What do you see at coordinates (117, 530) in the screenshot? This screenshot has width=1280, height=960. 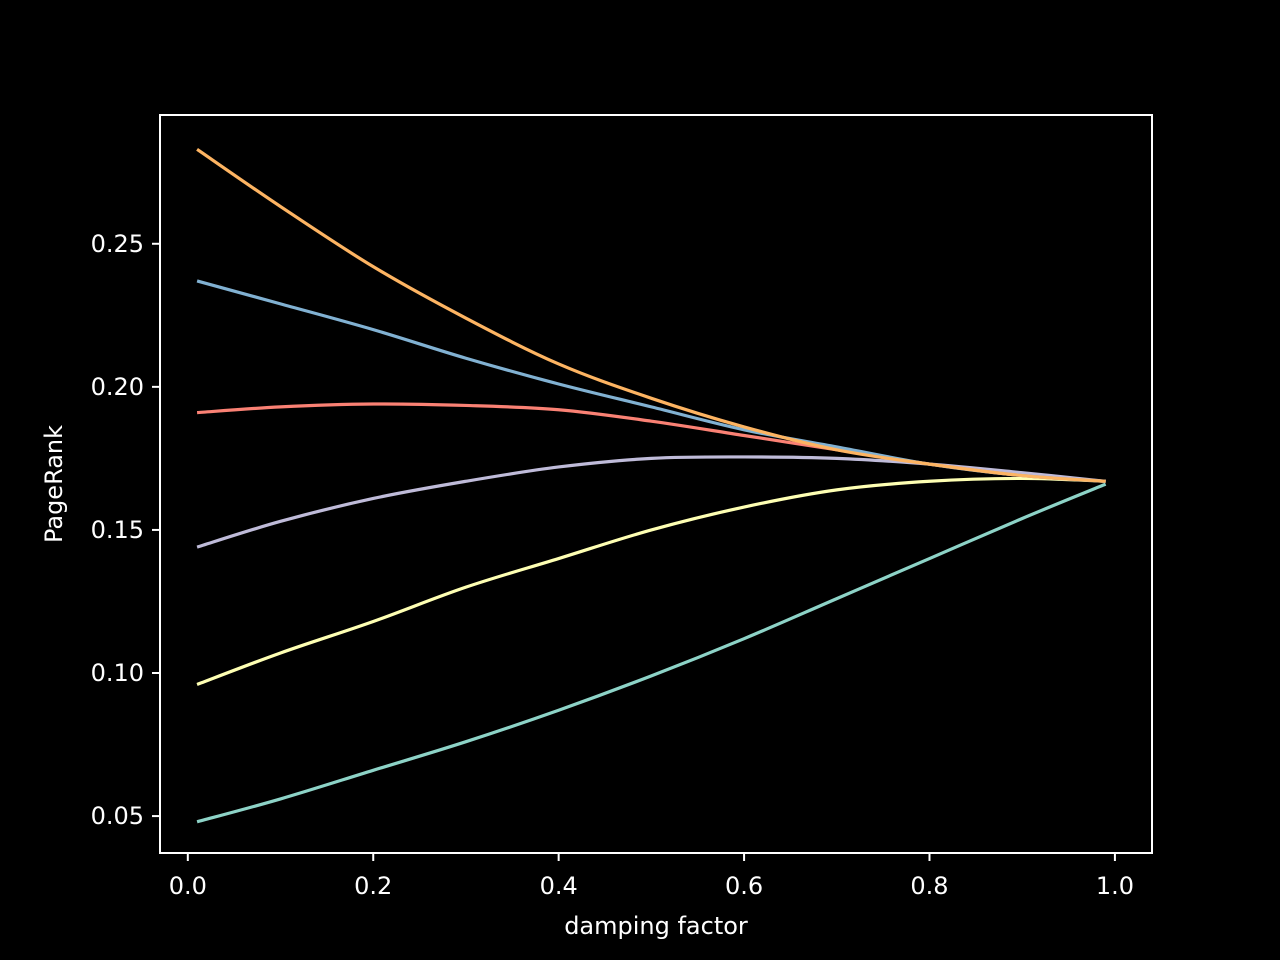 I see `y-tick-label: 0.15` at bounding box center [117, 530].